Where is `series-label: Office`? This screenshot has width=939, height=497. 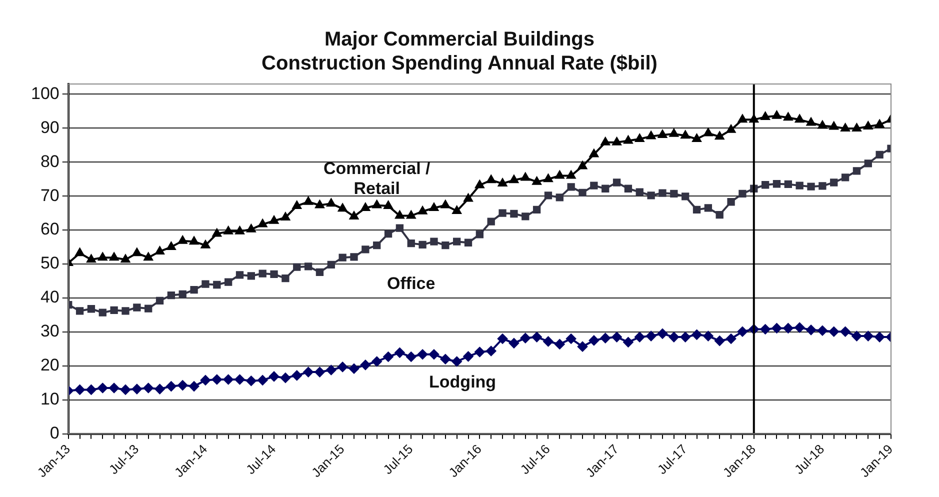 series-label: Office is located at coordinates (411, 284).